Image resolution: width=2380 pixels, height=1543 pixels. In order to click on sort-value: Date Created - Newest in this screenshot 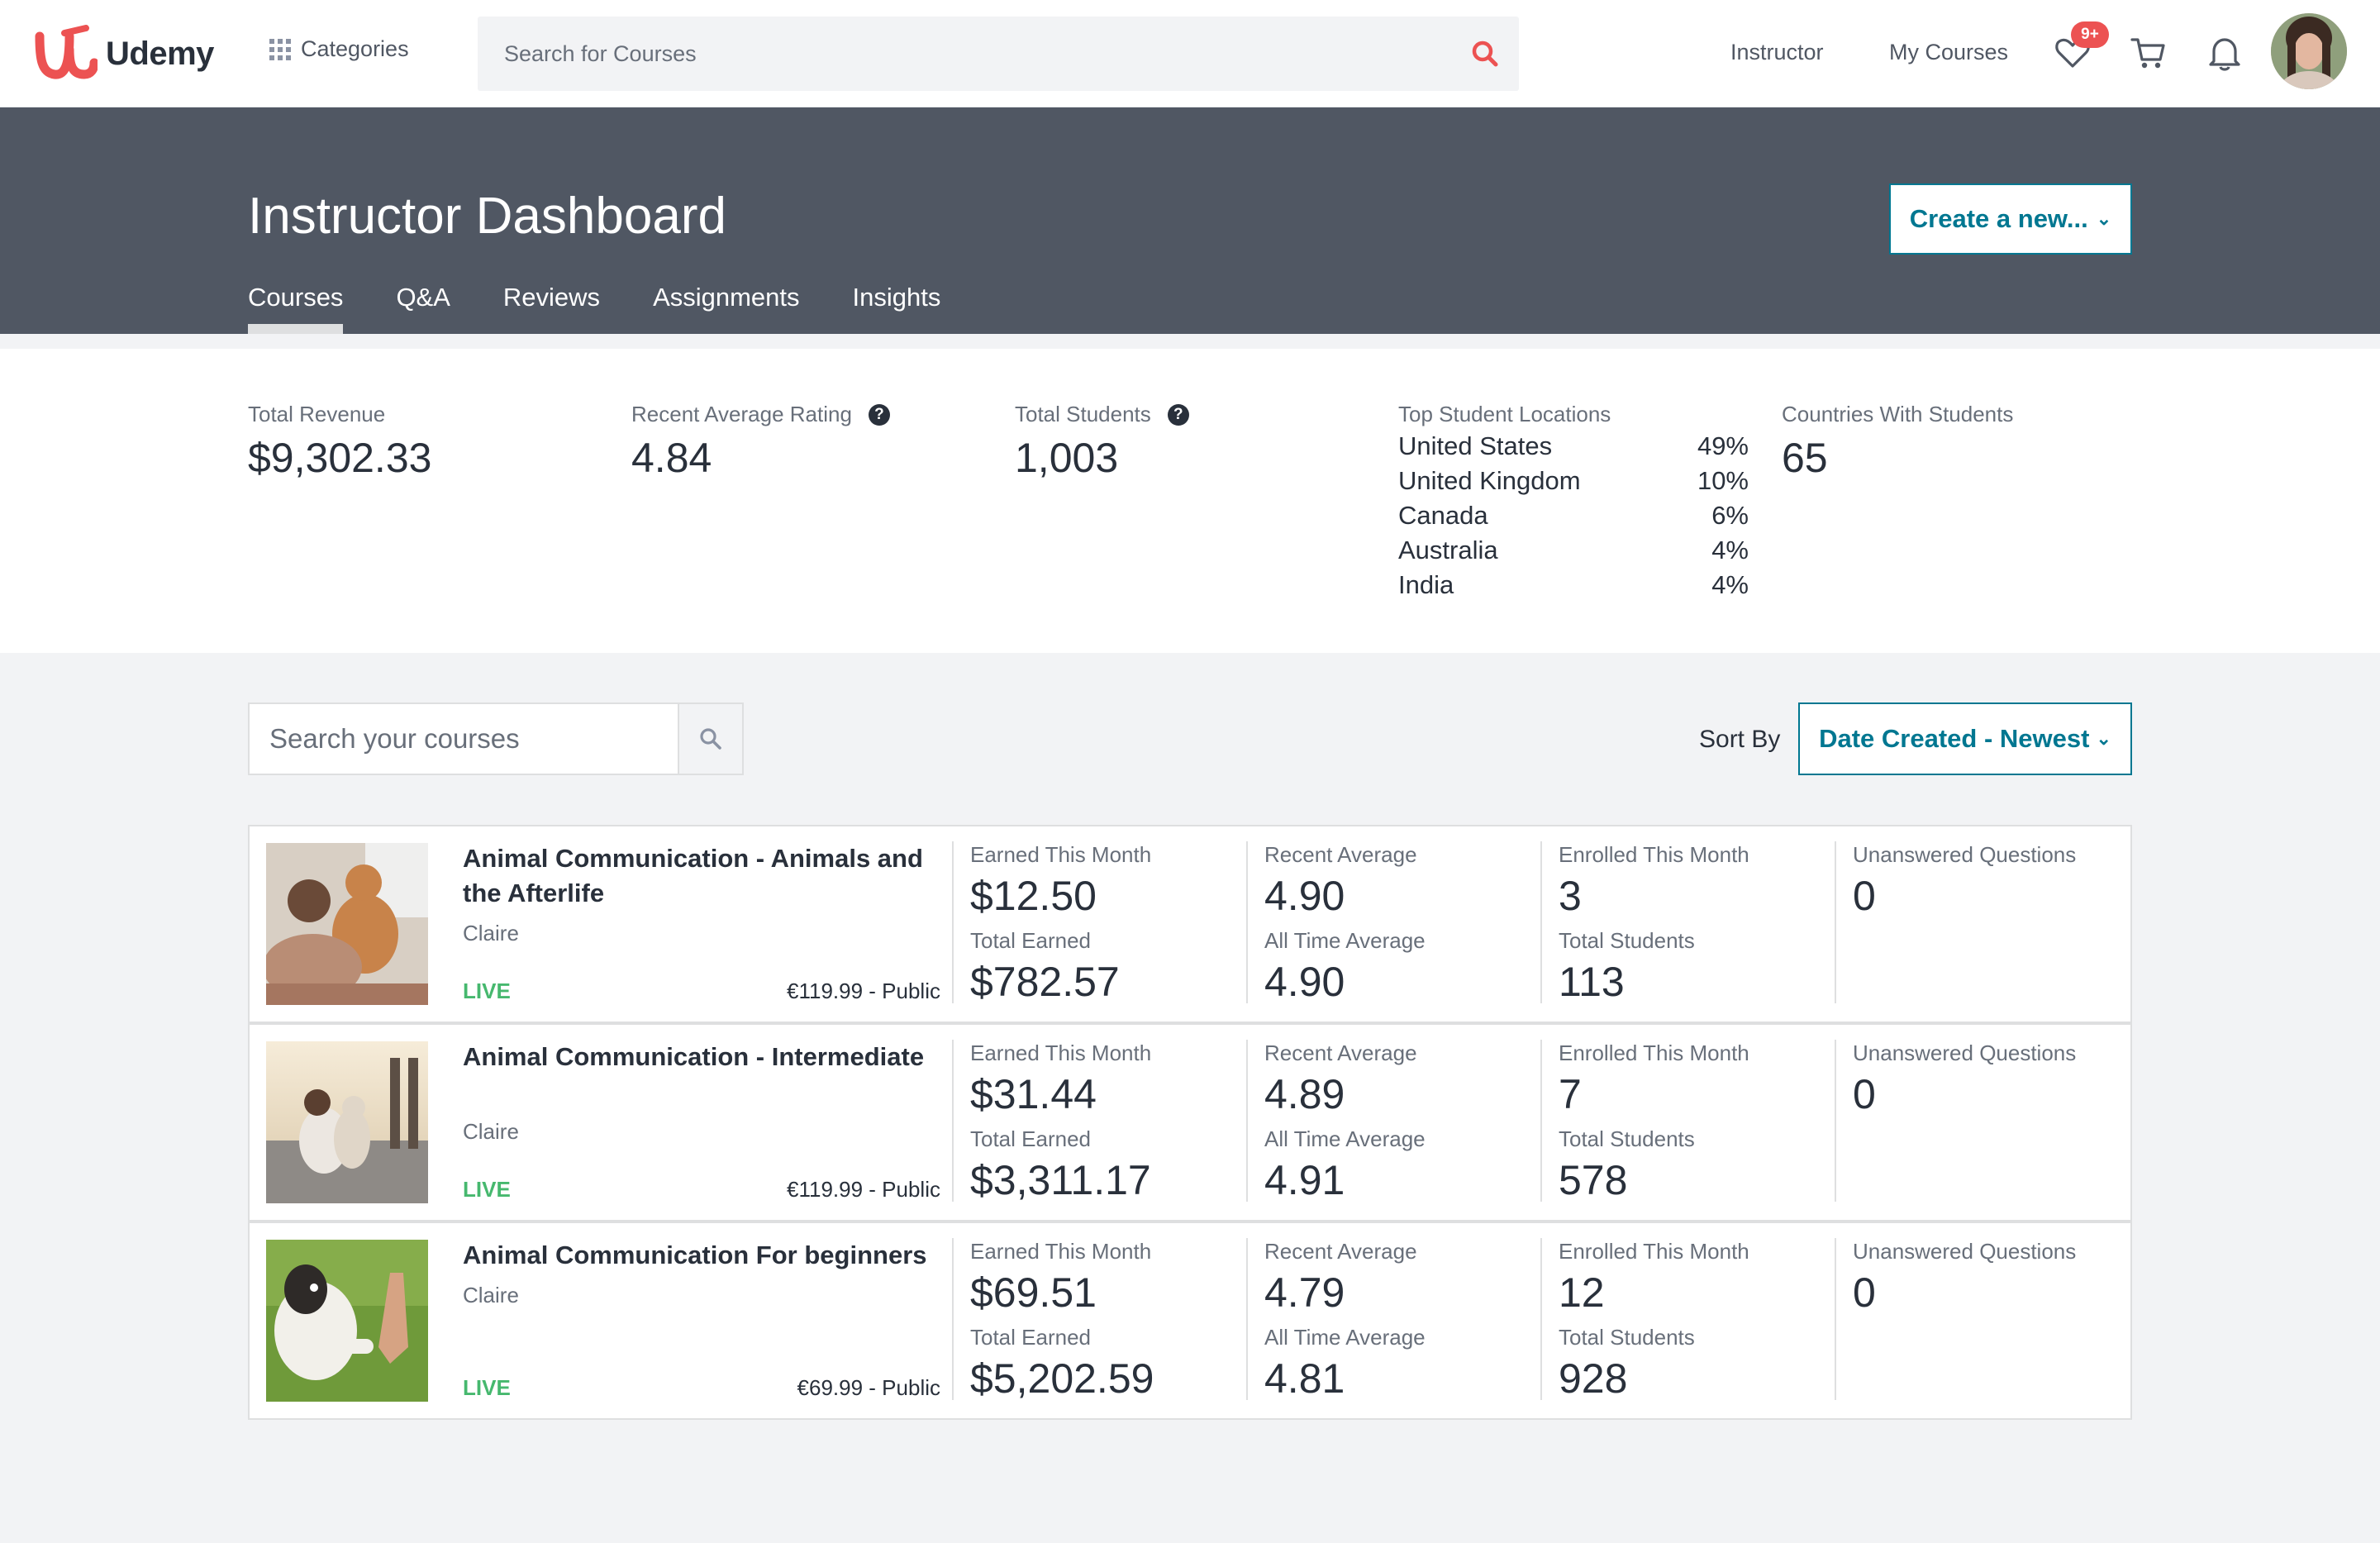, I will do `click(1954, 738)`.